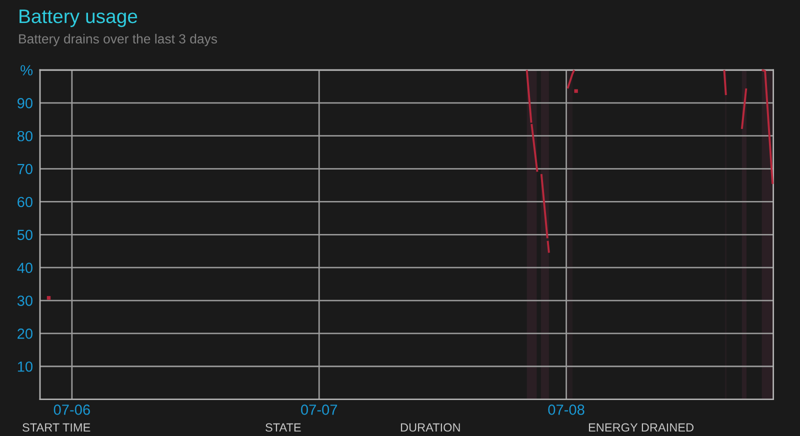  What do you see at coordinates (24, 301) in the screenshot?
I see `y-tick-label: 30` at bounding box center [24, 301].